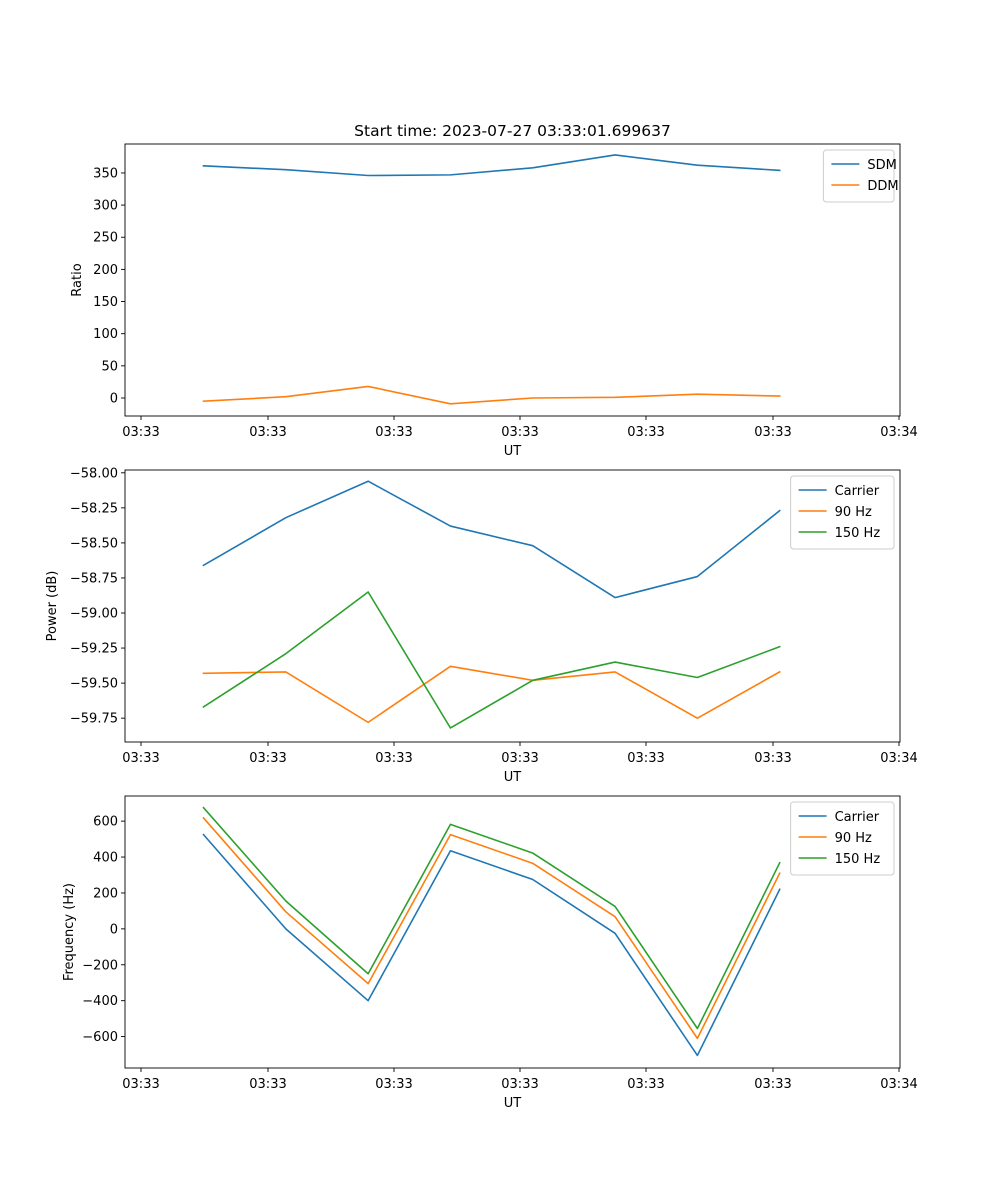  I want to click on y-axis-label: Ratio, so click(77, 279).